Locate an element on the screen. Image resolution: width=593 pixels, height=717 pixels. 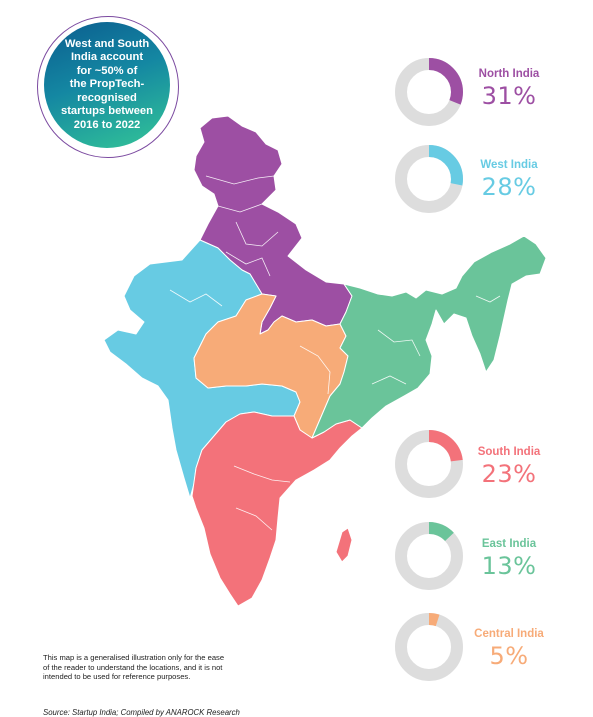
donut-chart-central-india is located at coordinates (429, 647).